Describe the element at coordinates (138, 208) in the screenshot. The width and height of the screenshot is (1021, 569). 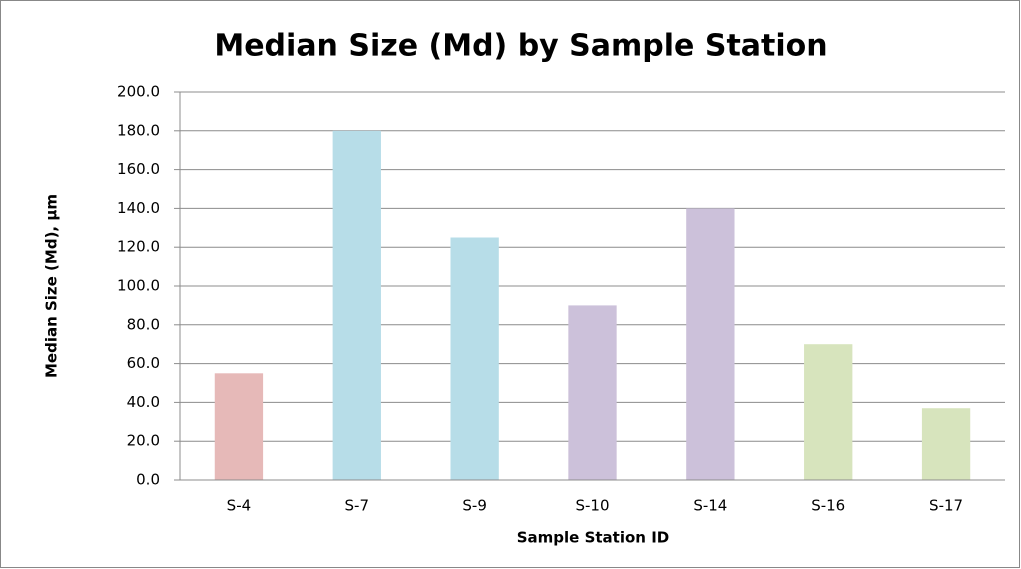
I see `y-tick-label: 140.0` at that location.